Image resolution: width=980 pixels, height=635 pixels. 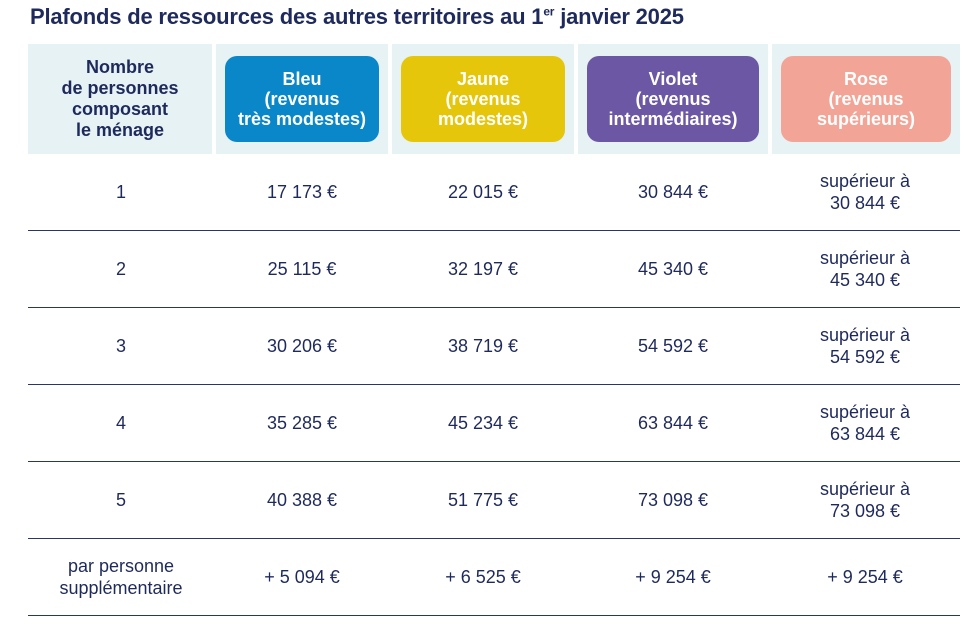 I want to click on category-pill-rose: Rose (revenus supérieurs), so click(x=866, y=99).